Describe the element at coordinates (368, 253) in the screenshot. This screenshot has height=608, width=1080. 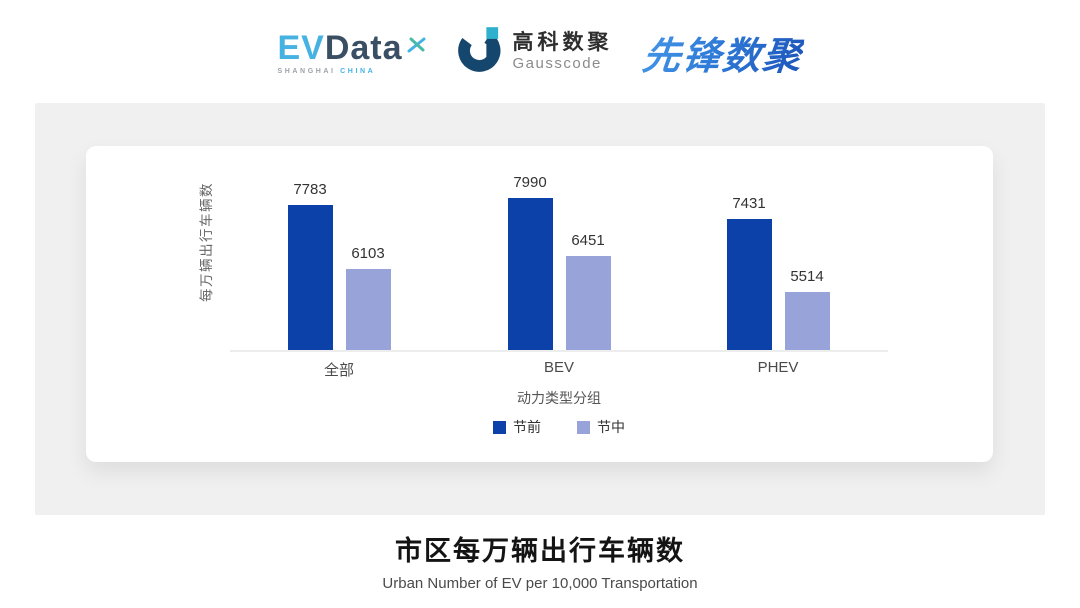
I see `bar-value-label: 6103` at that location.